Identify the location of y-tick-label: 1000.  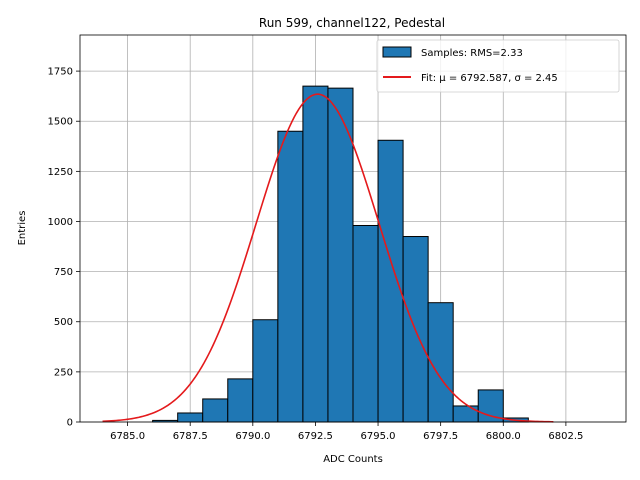
(60, 222).